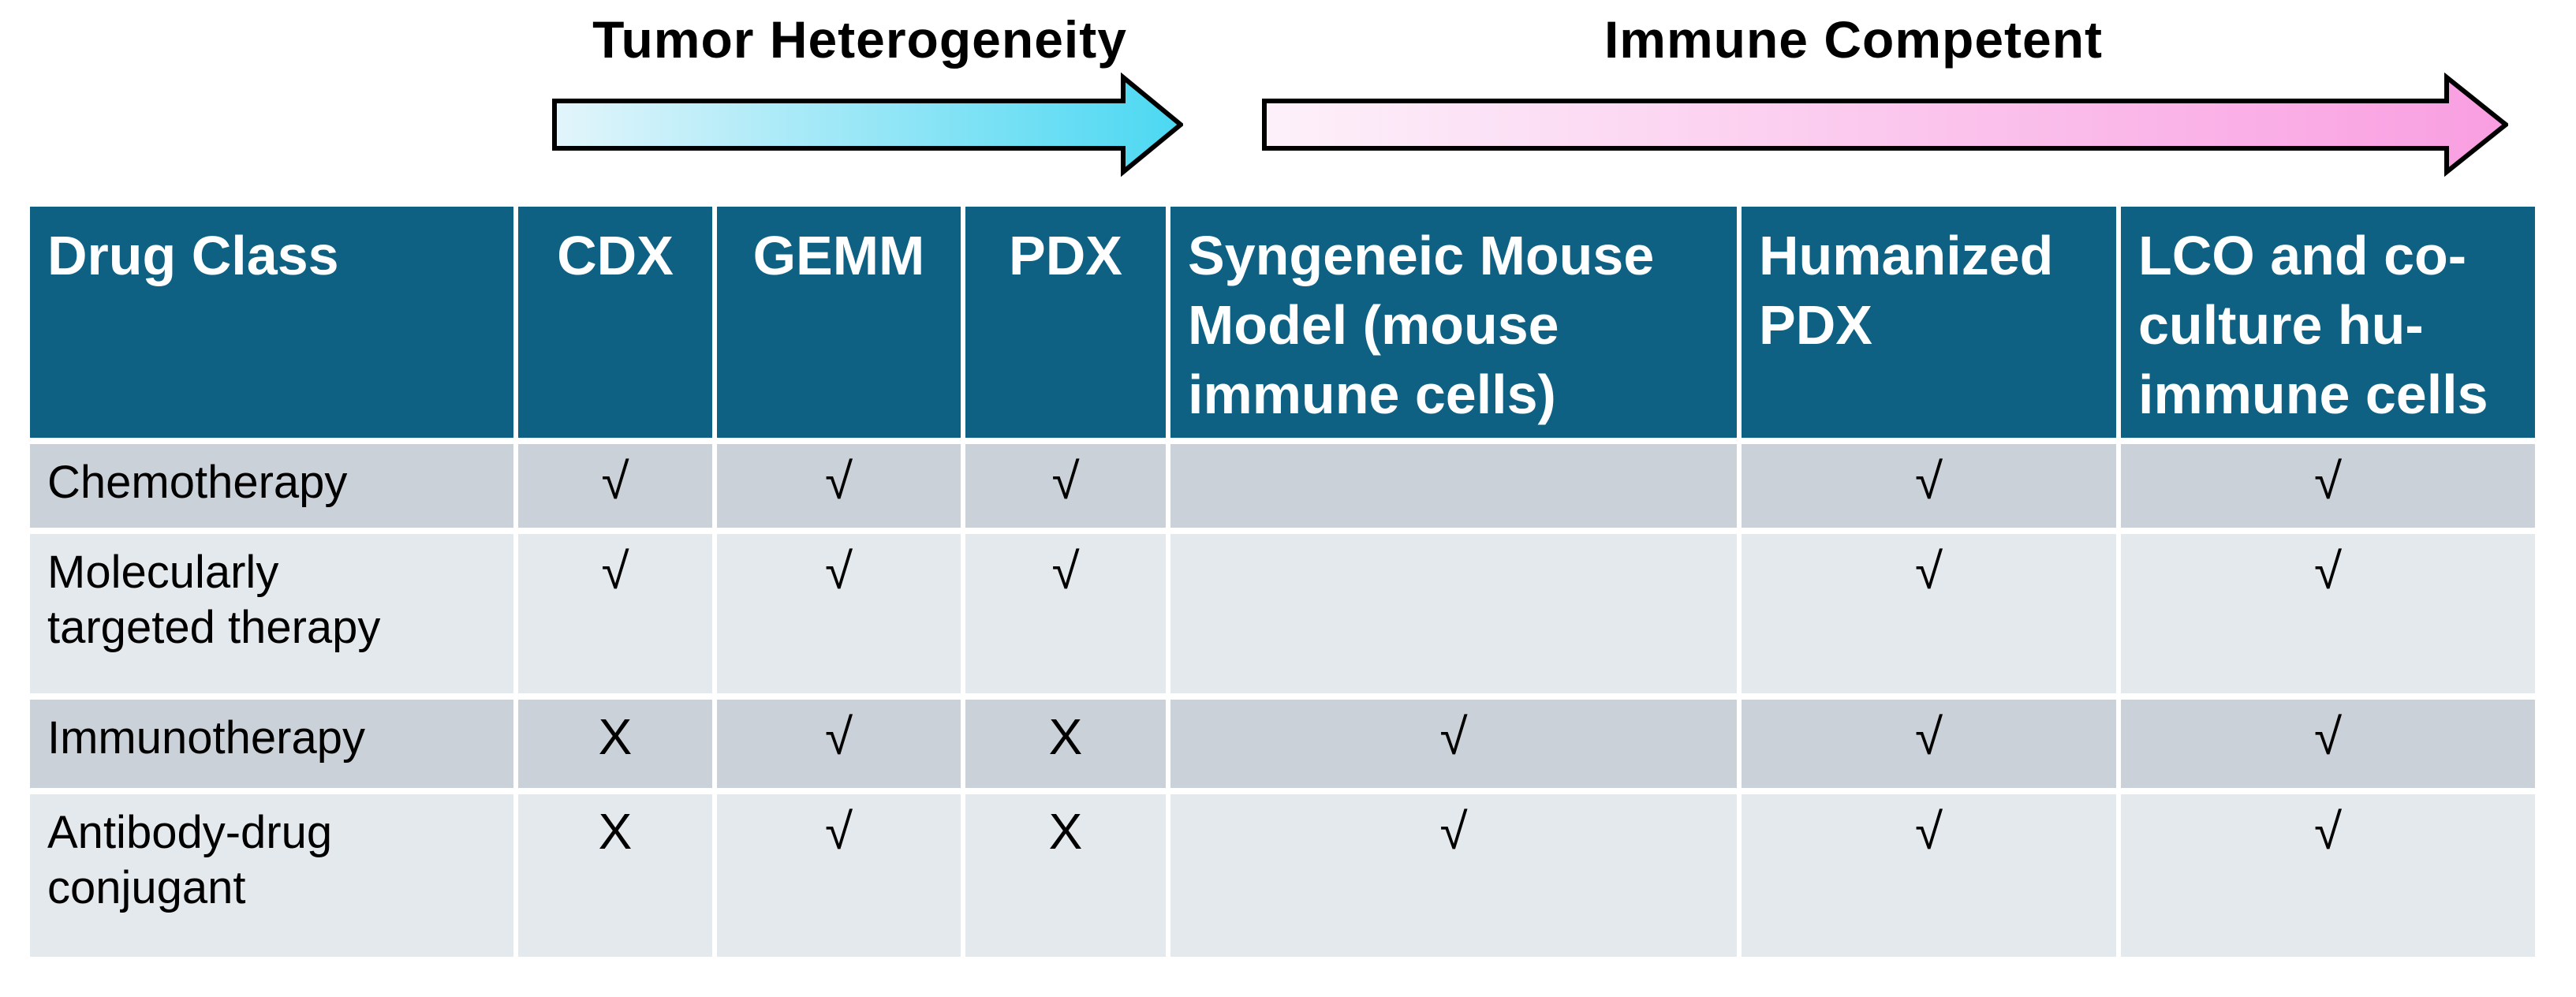 The image size is (2576, 997). I want to click on column-header-pdx: PDX, so click(1065, 322).